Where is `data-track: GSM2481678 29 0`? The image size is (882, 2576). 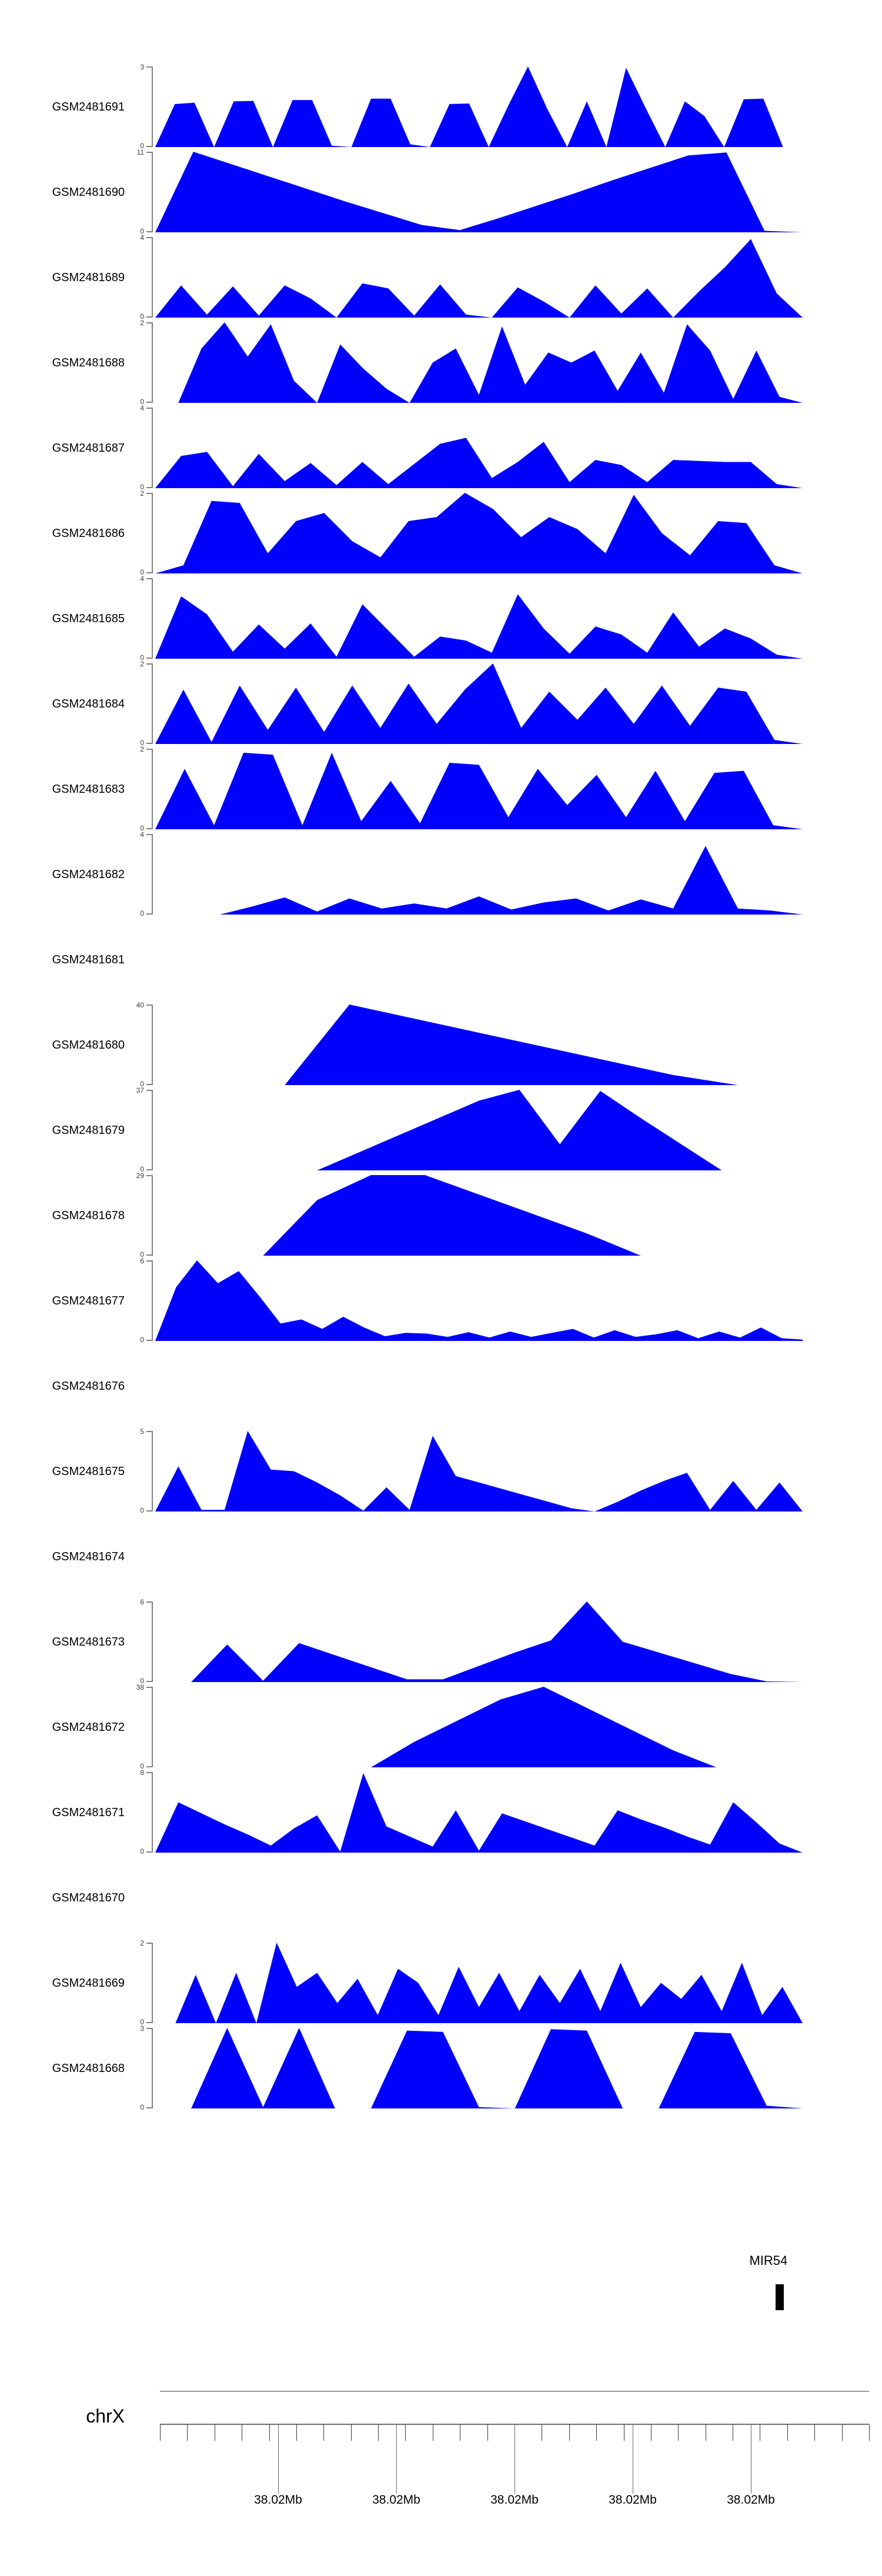
data-track: GSM2481678 29 0 is located at coordinates (441, 1215).